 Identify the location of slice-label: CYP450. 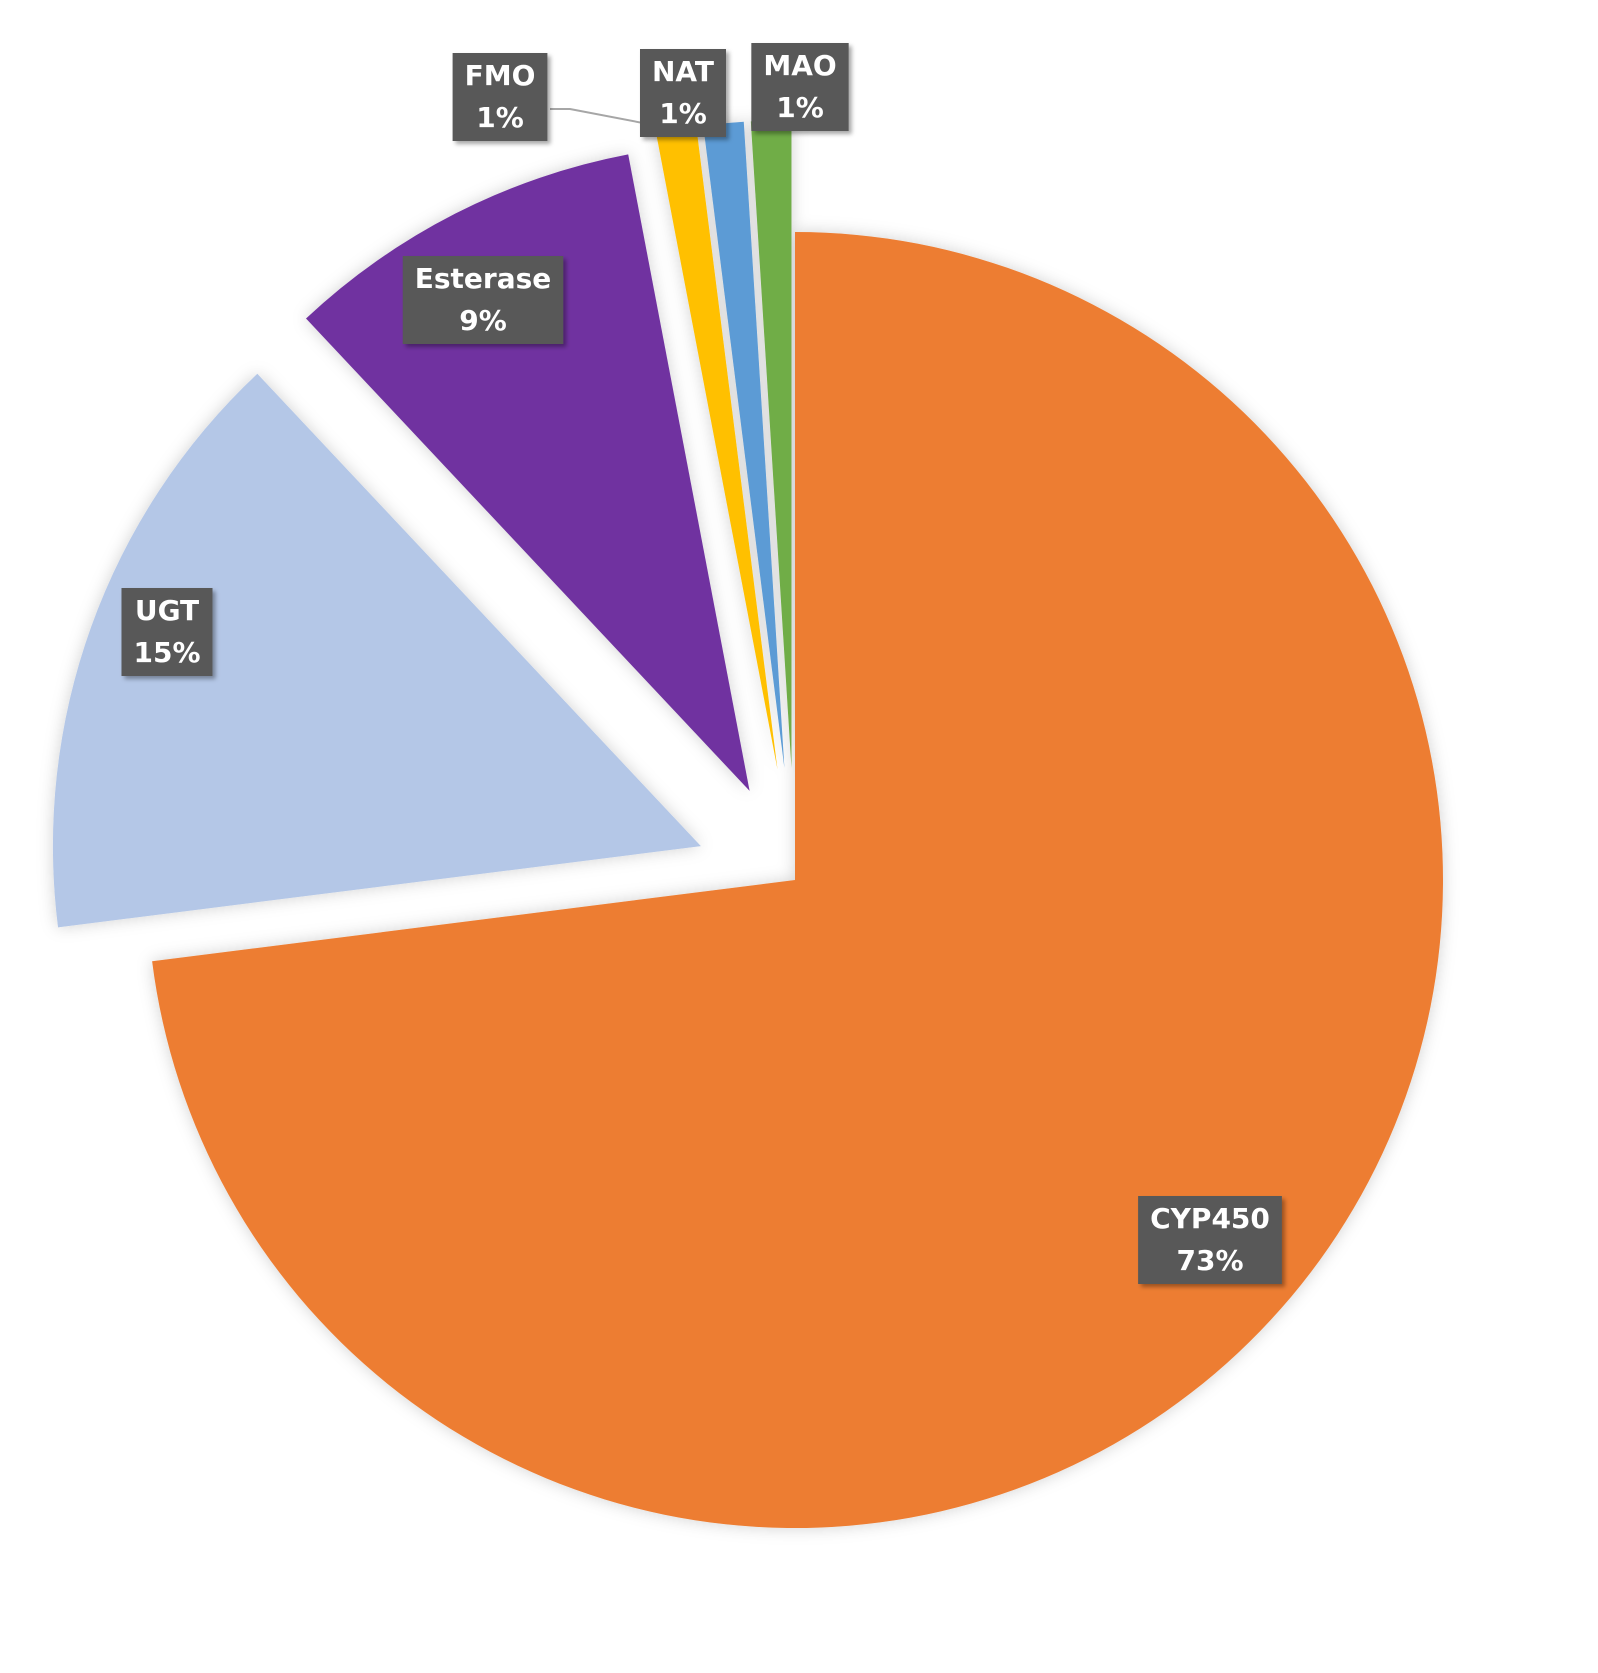
(1210, 1218).